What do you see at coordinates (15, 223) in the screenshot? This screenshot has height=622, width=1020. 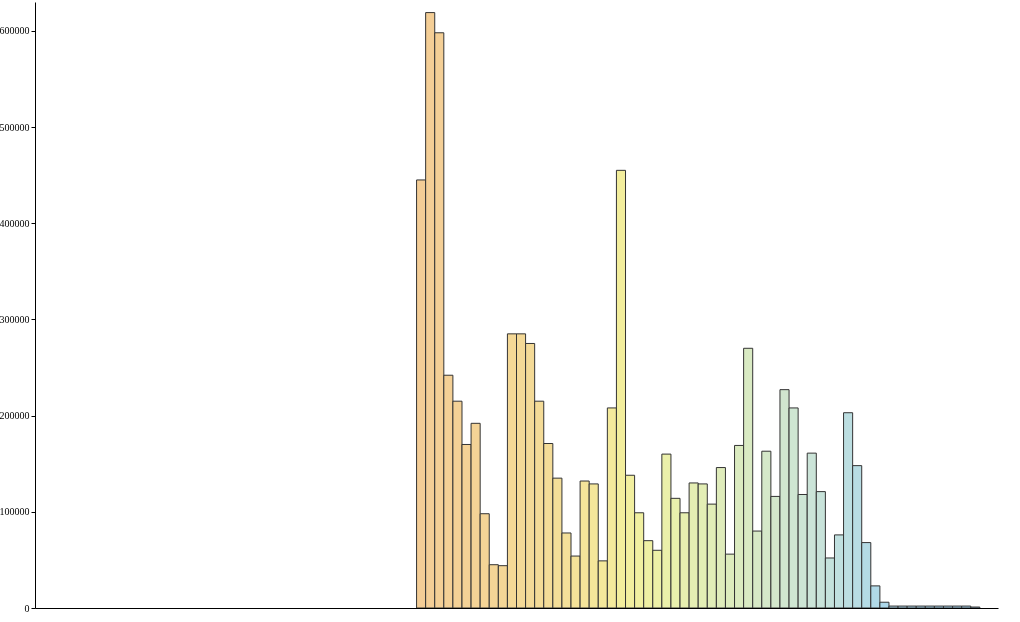 I see `y-tick-label: 400000` at bounding box center [15, 223].